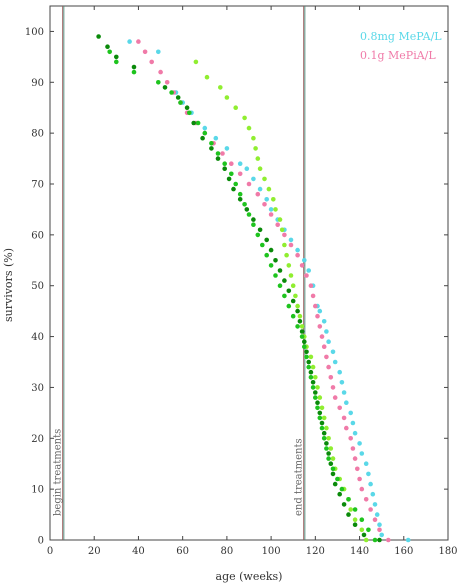 This screenshot has height=588, width=460. I want to click on x-tick-label: 20, so click(94, 551).